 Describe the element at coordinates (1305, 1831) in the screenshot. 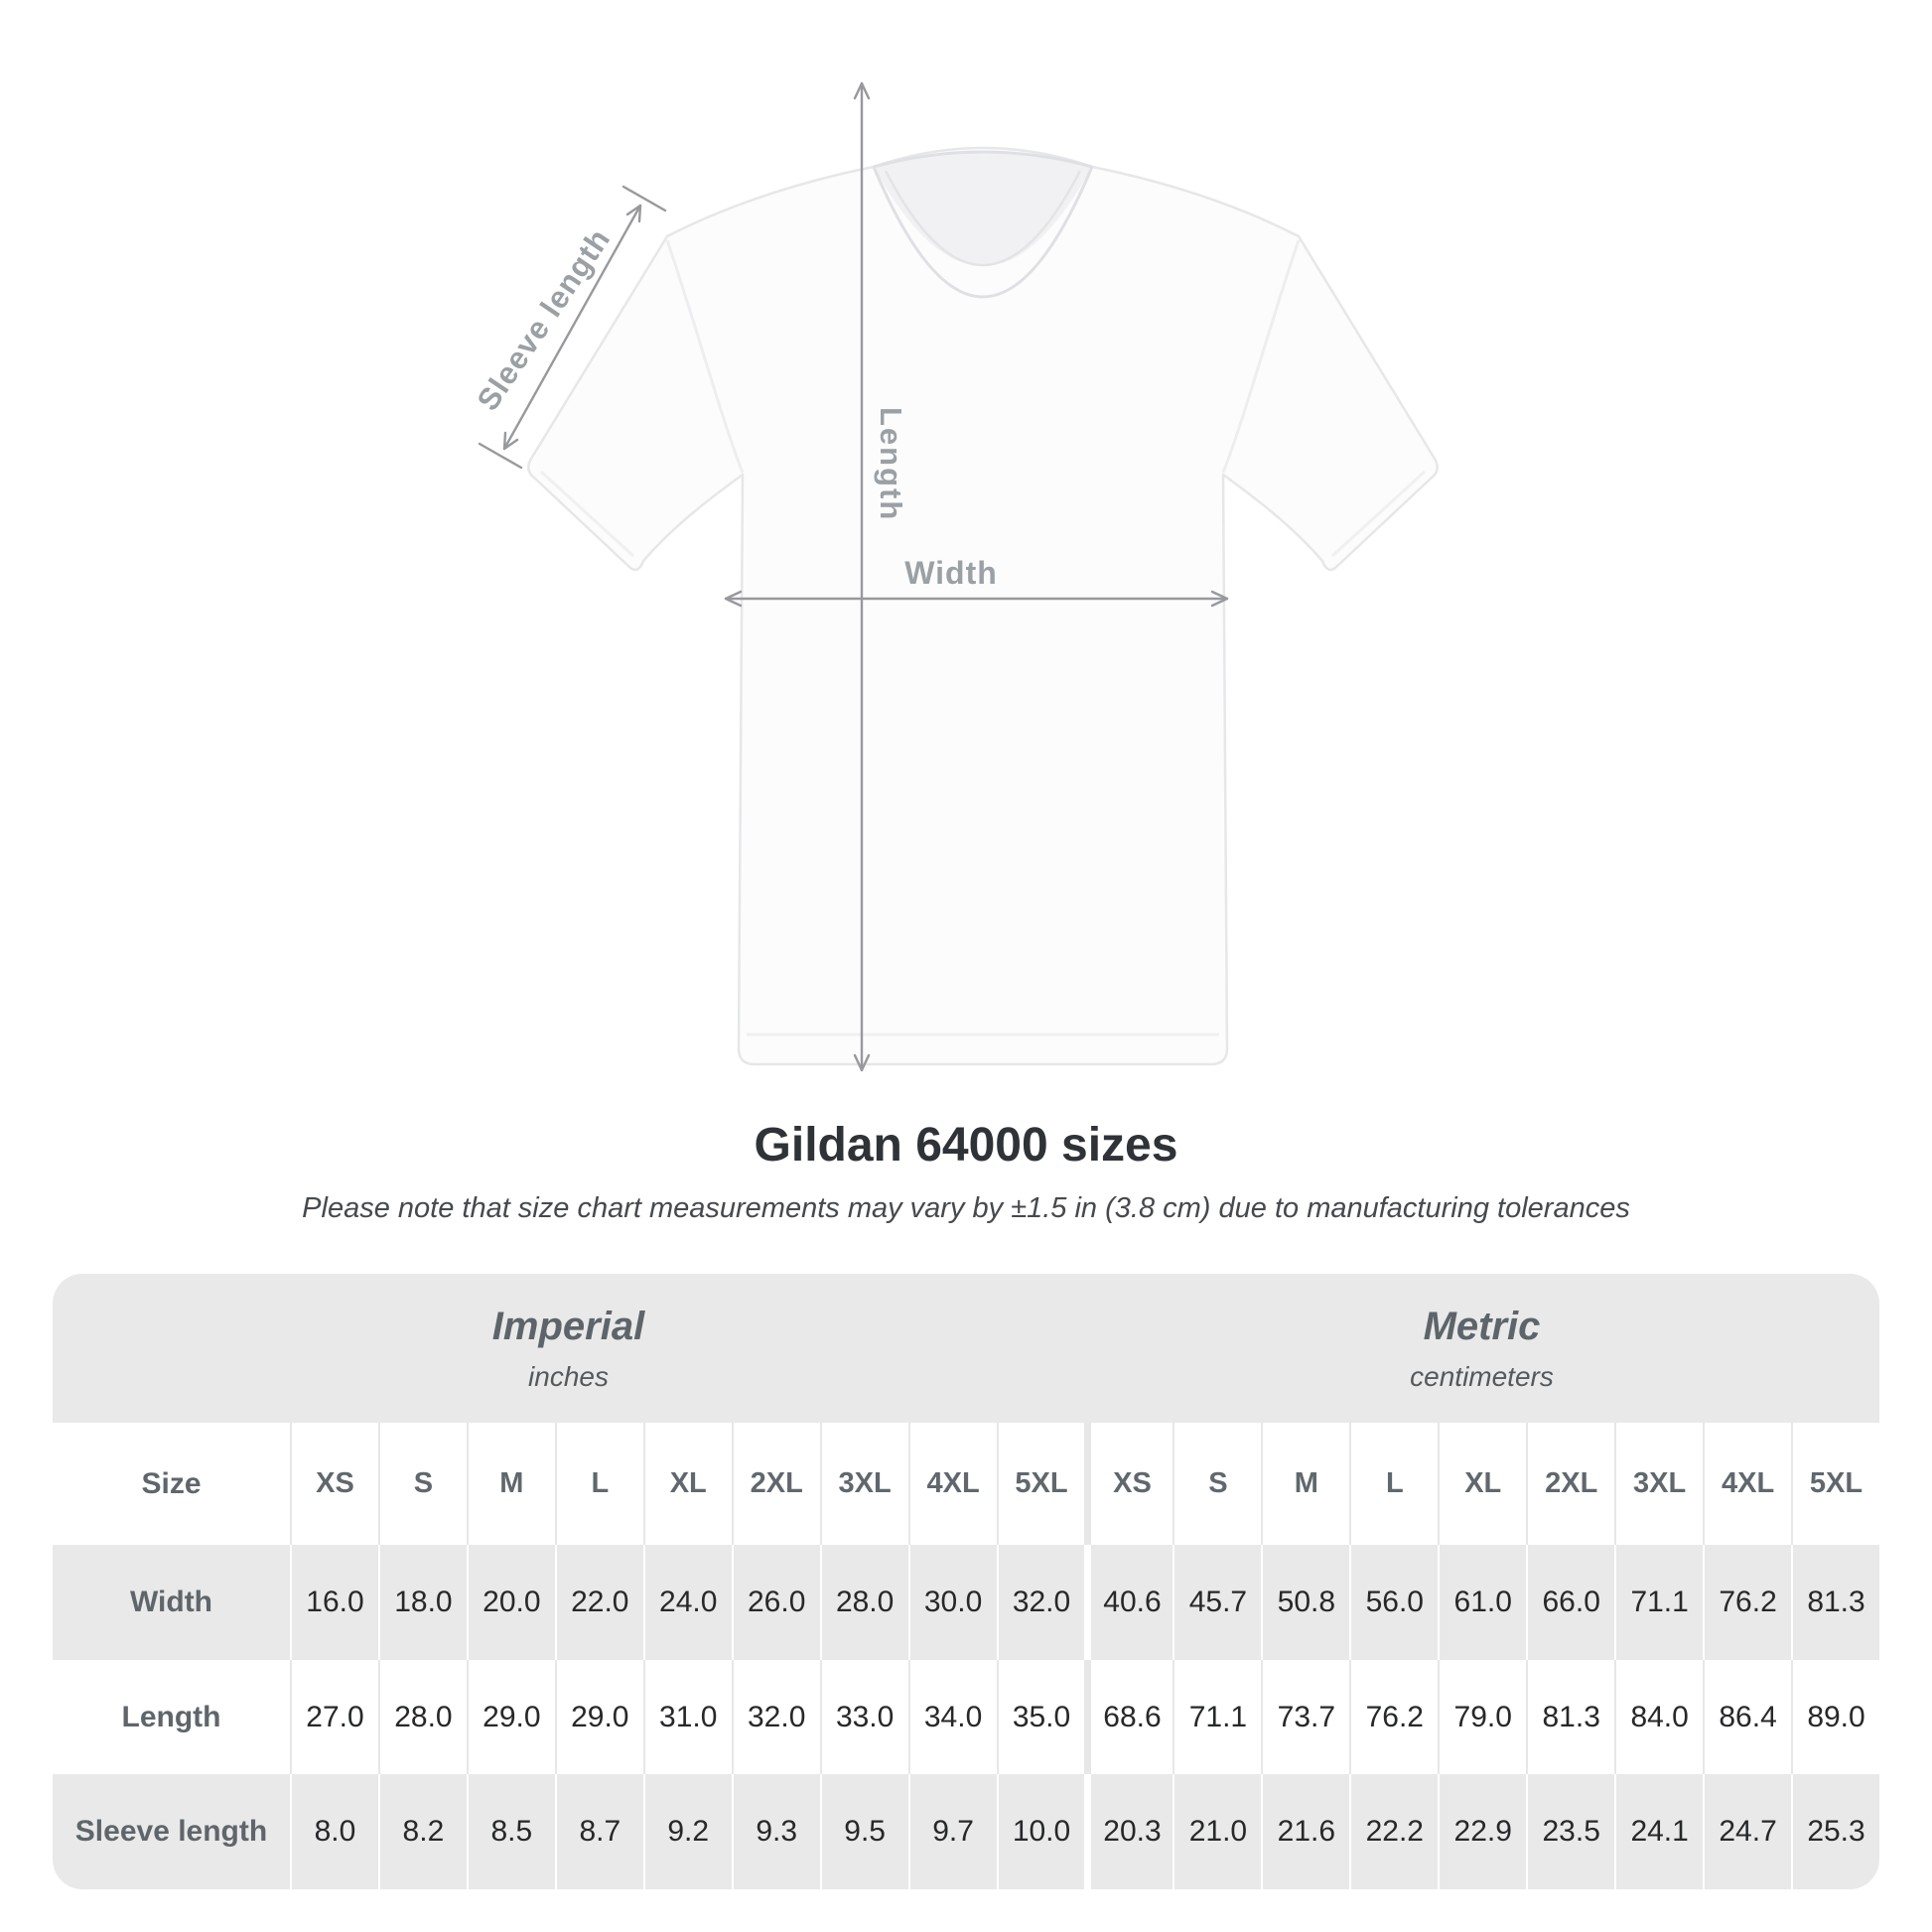

I see `measurement-value-cell: 21.6` at that location.